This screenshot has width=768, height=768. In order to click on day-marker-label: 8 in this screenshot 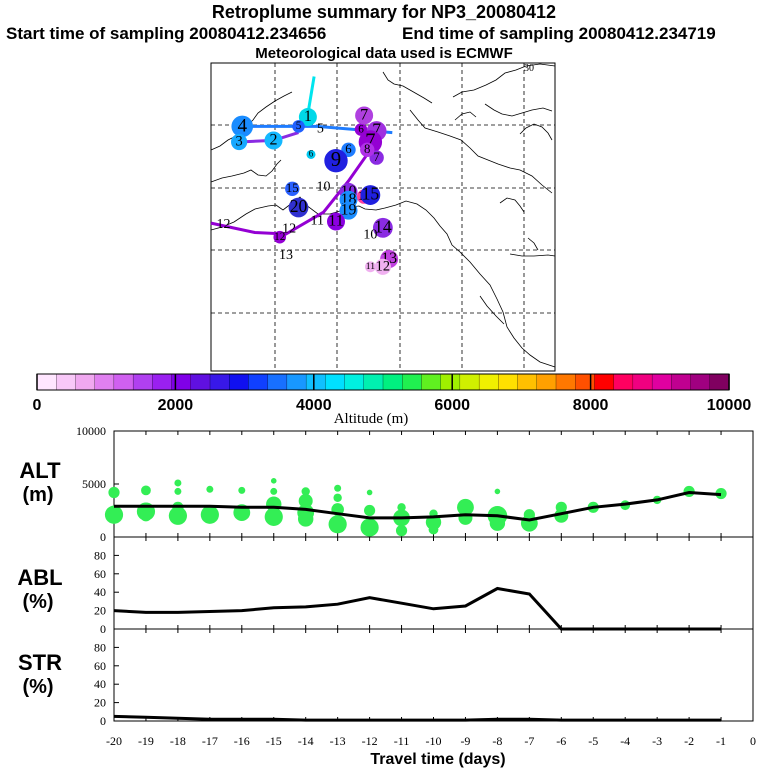, I will do `click(367, 149)`.